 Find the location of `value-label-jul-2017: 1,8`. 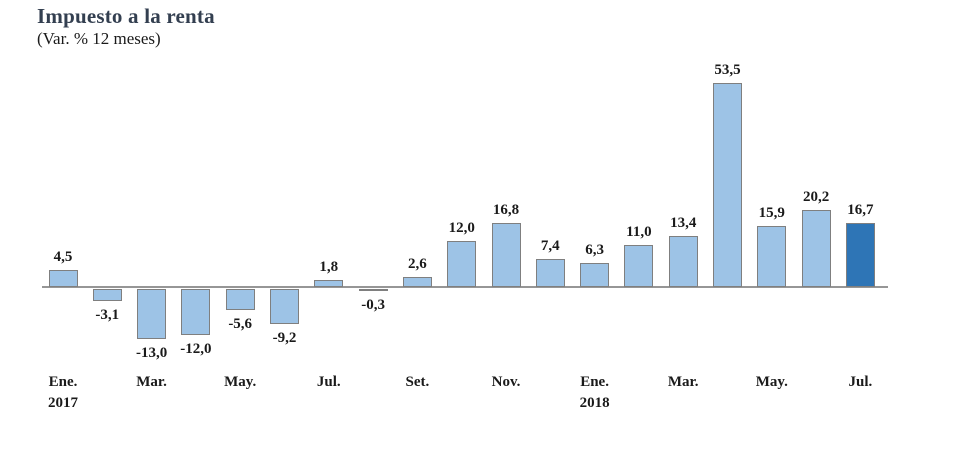

value-label-jul-2017: 1,8 is located at coordinates (329, 267).